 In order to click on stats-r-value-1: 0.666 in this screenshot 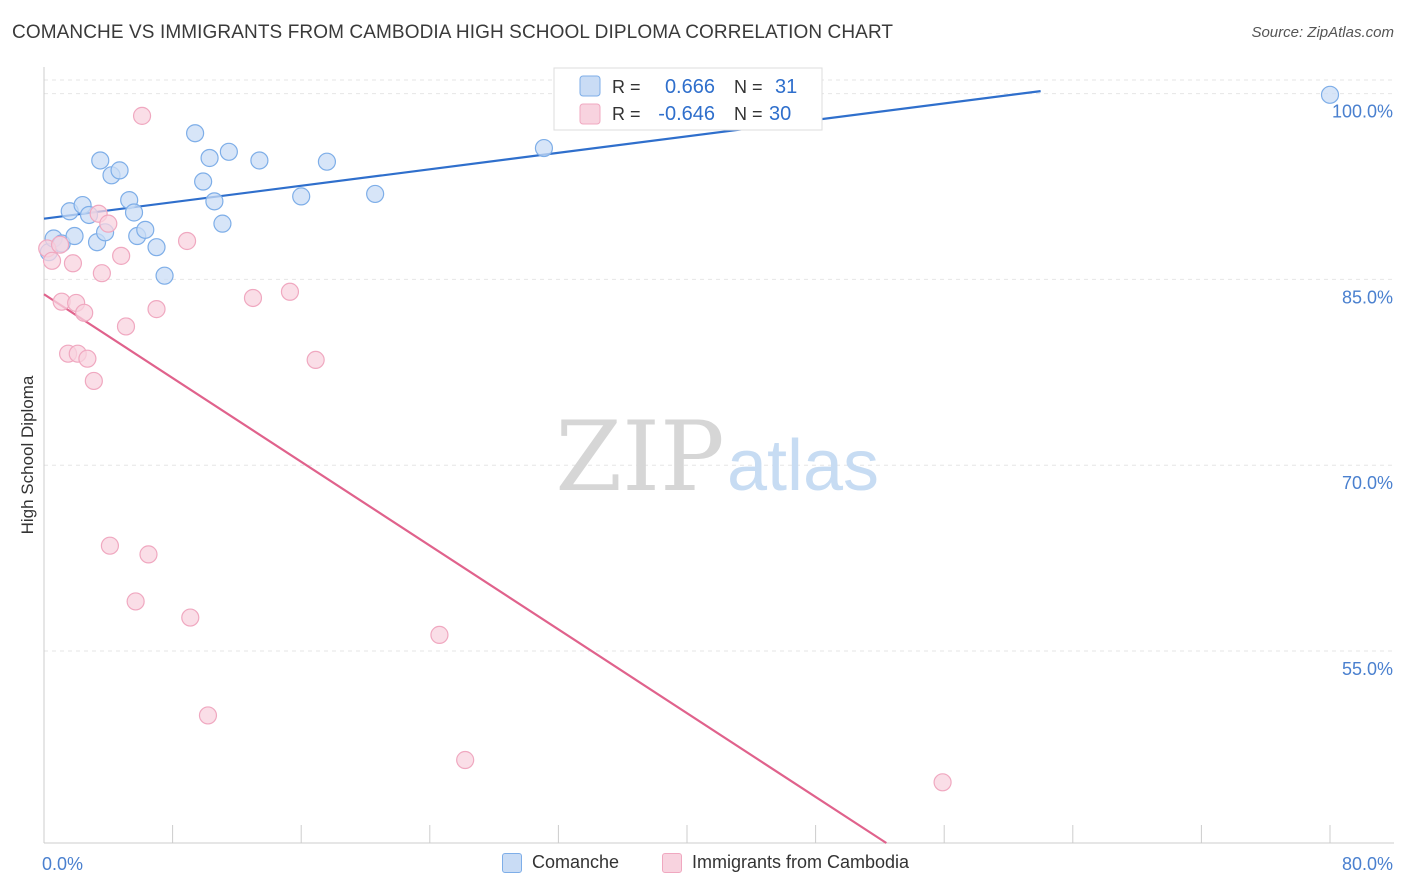, I will do `click(690, 87)`.